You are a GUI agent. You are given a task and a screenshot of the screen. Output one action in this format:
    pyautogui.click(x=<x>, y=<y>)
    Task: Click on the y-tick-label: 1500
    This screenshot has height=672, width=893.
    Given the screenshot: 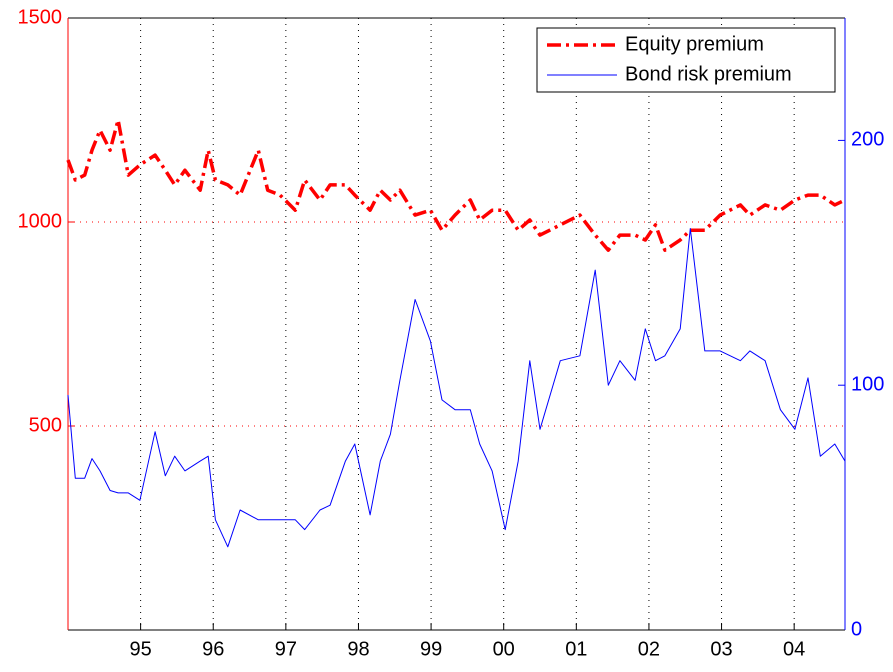 What is the action you would take?
    pyautogui.click(x=40, y=17)
    